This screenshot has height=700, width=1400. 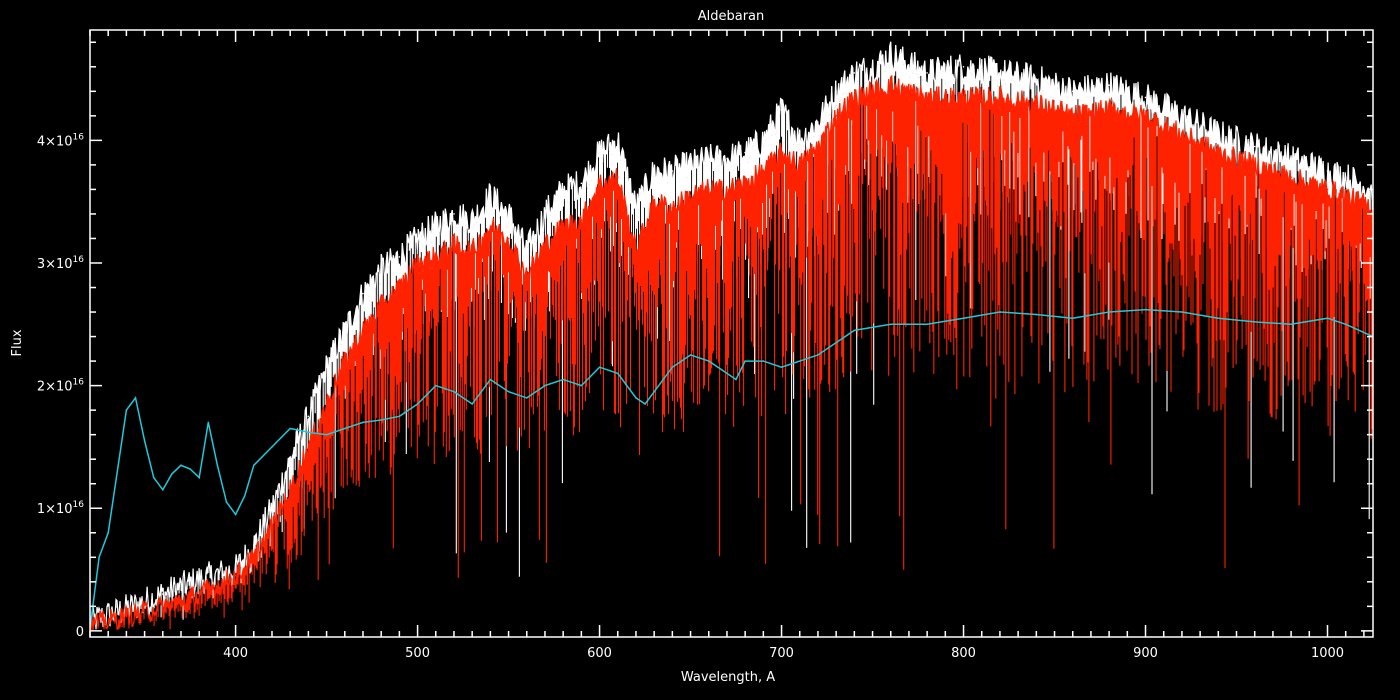 I want to click on y-axis-label: Flux, so click(x=17, y=342).